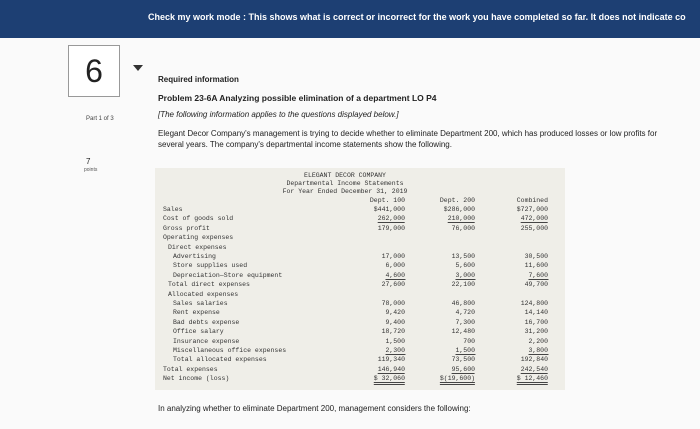 This screenshot has width=700, height=429. I want to click on cell-value: 124,800, so click(534, 303).